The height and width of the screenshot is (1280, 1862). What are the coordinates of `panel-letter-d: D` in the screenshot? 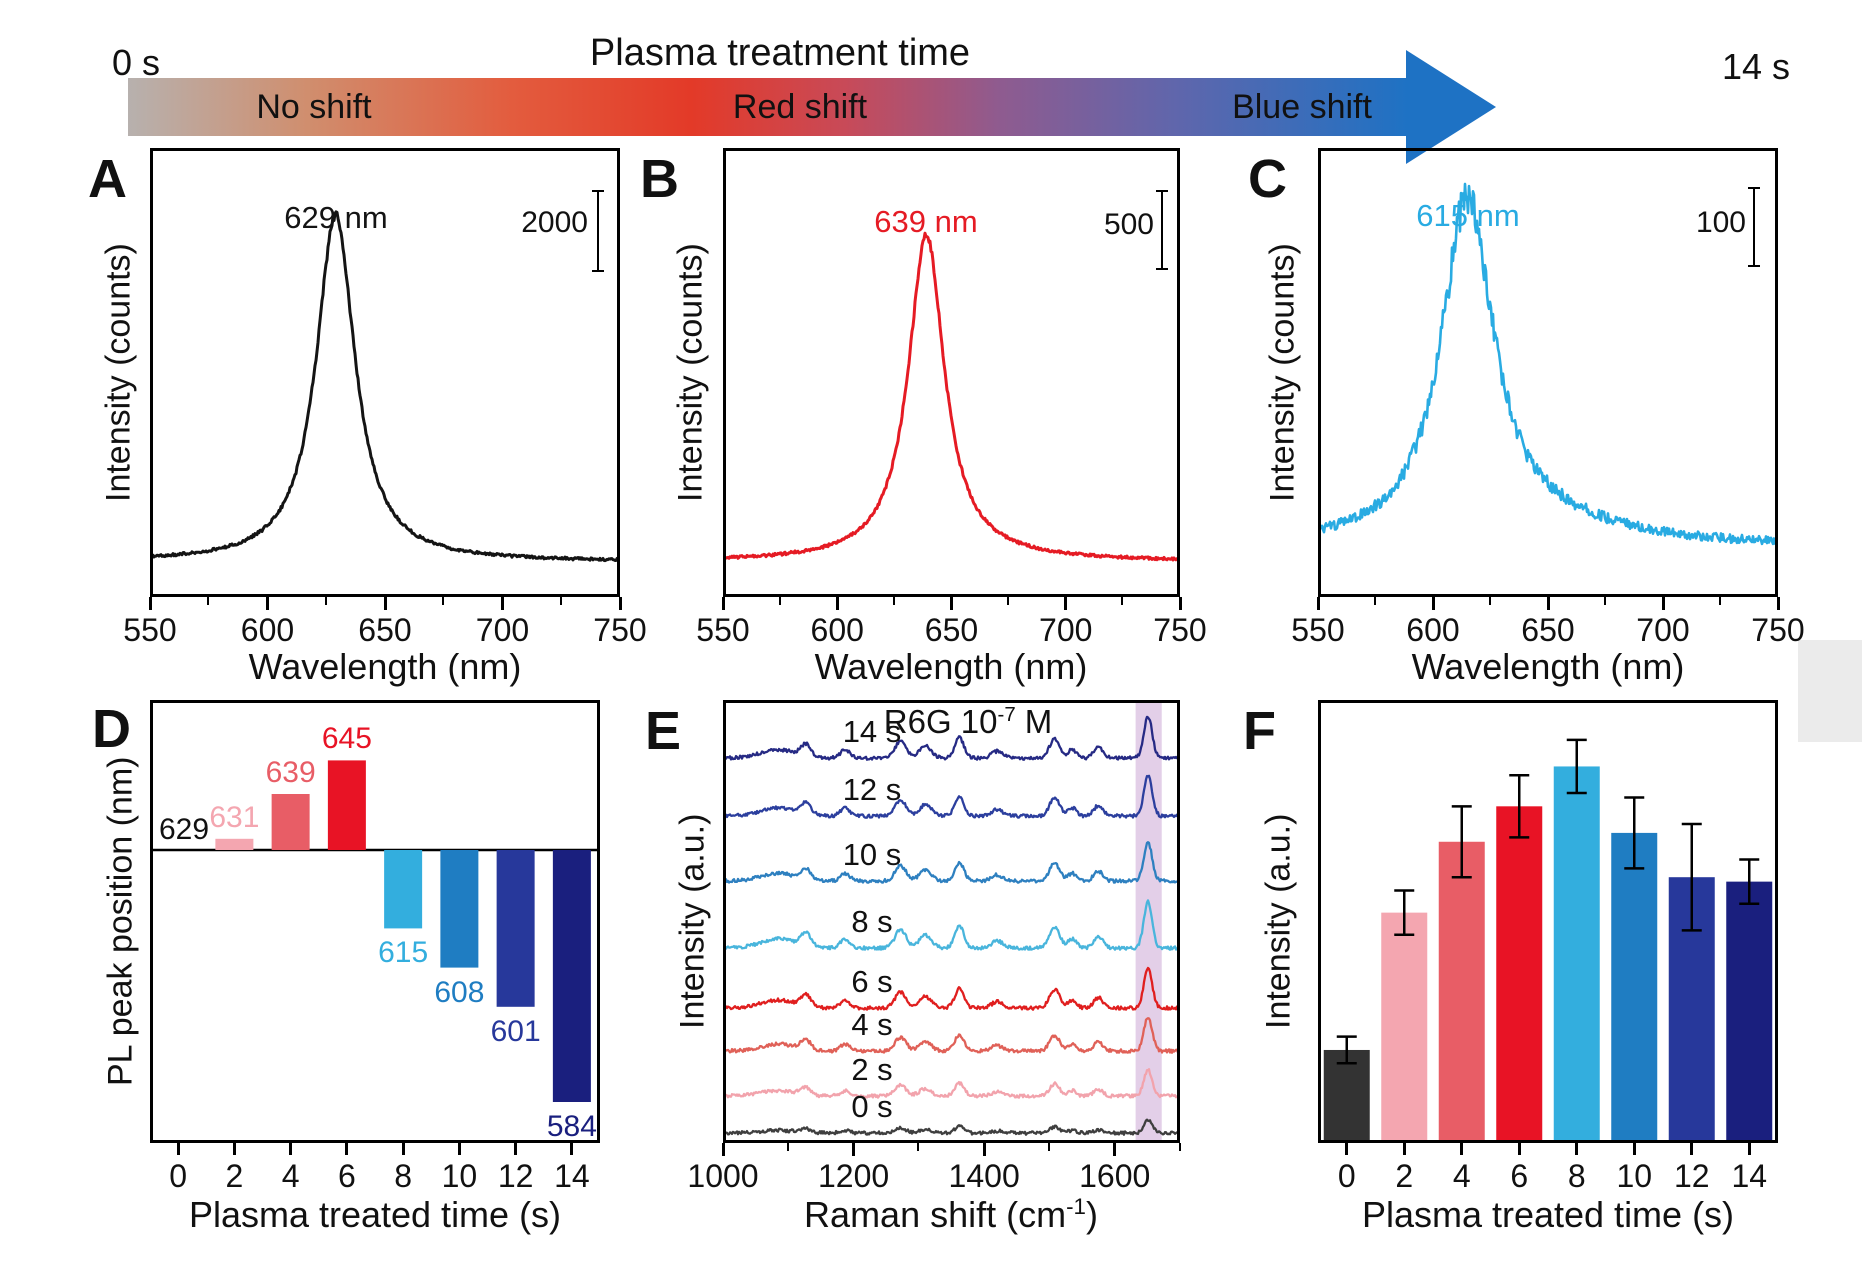 It's located at (111, 729).